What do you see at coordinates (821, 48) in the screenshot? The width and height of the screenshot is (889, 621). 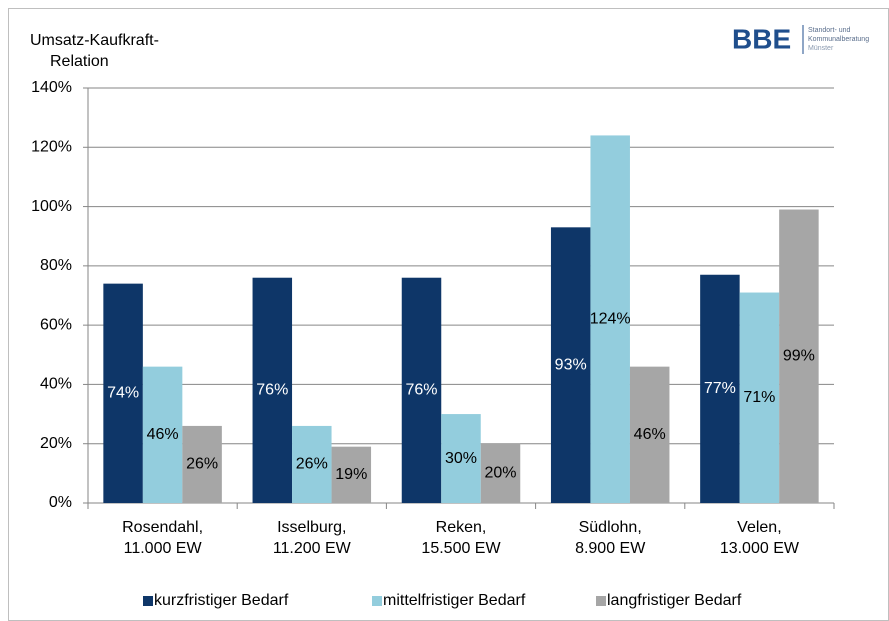 I see `logo-text: Münster` at bounding box center [821, 48].